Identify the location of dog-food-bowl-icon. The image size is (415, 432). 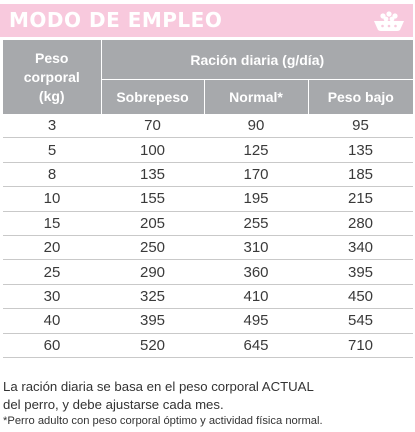
(389, 21).